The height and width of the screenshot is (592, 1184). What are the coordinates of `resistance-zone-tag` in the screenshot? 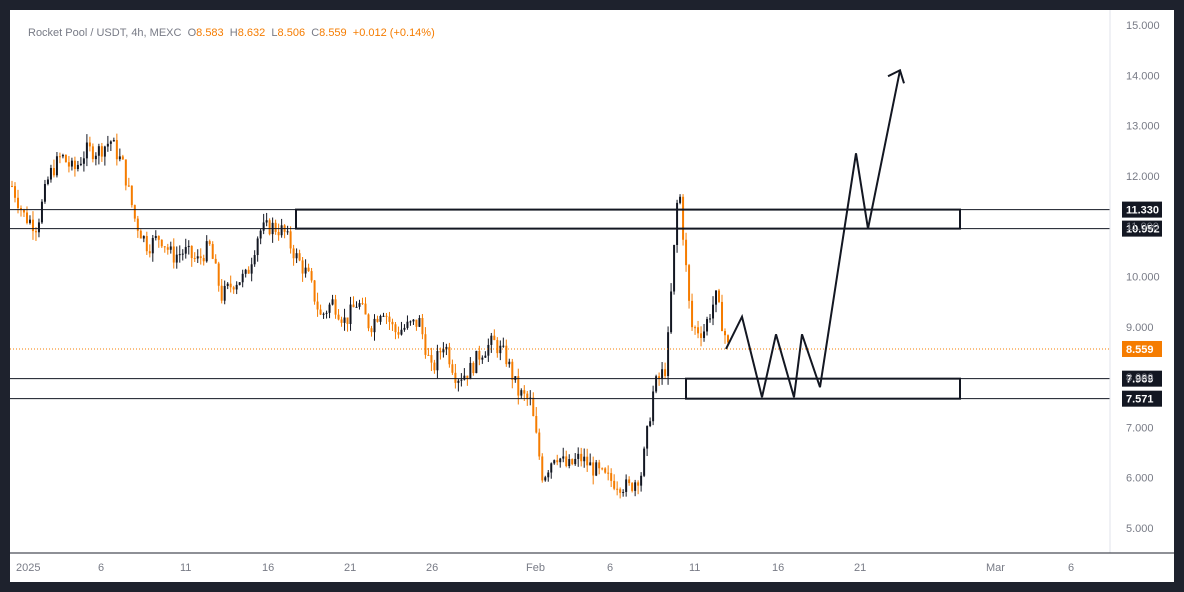 It's located at (1142, 209).